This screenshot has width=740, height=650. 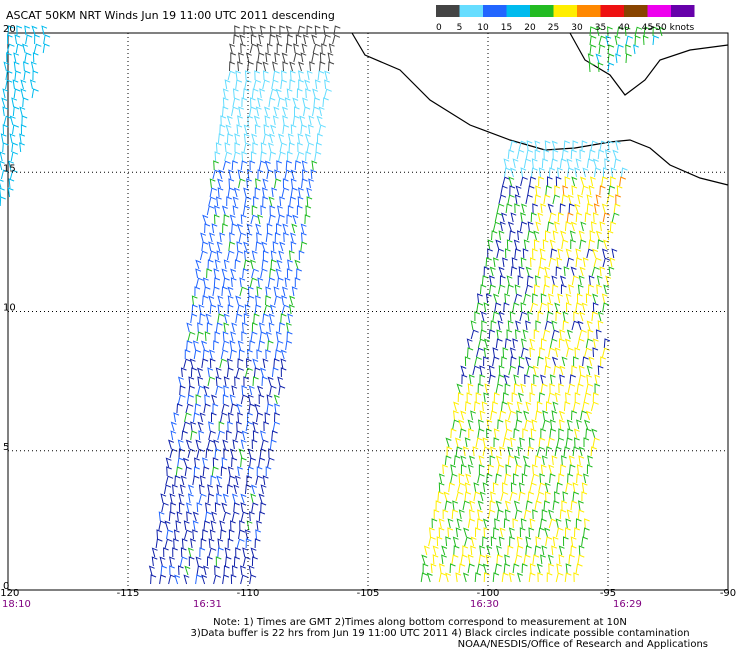 I want to click on lat-label: 5, so click(x=6, y=447).